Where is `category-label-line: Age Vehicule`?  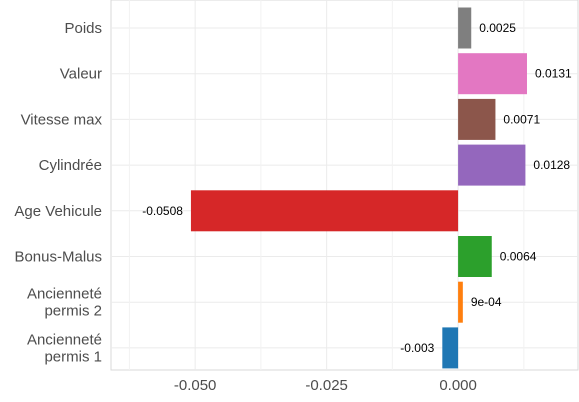
category-label-line: Age Vehicule is located at coordinates (58, 211).